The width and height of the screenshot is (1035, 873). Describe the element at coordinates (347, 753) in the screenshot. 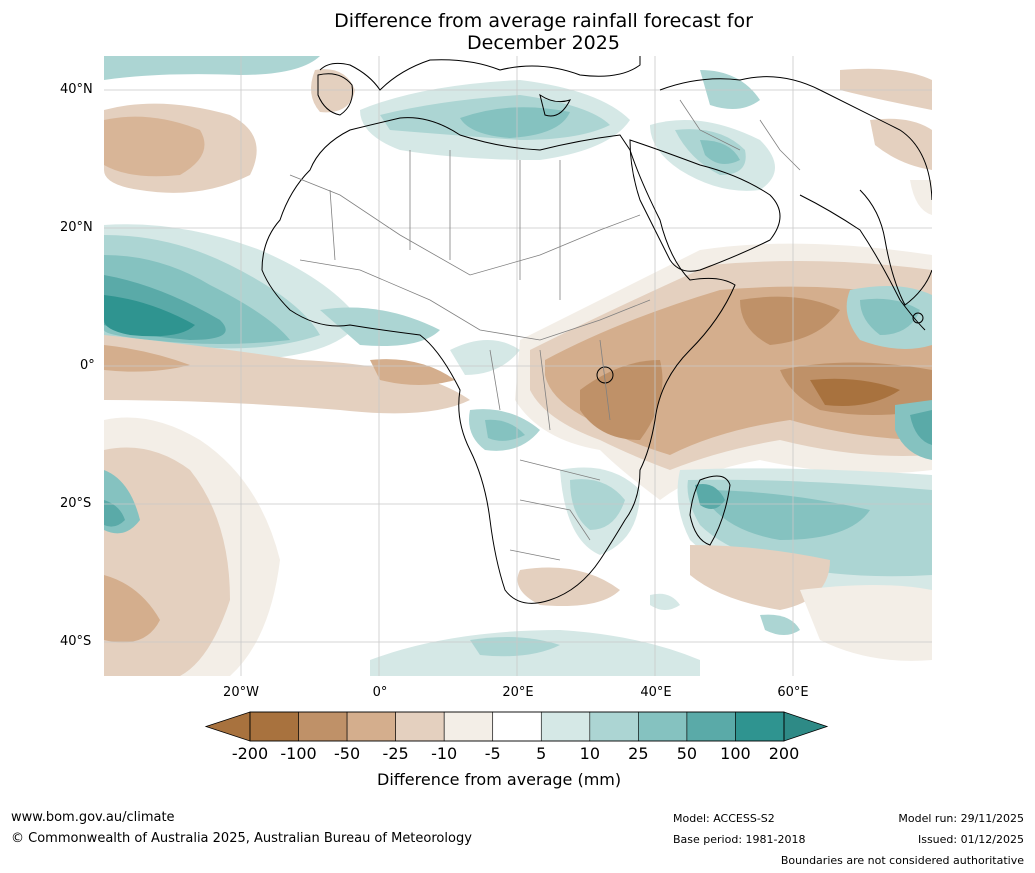

I see `colorbar-tick-label: -50` at that location.